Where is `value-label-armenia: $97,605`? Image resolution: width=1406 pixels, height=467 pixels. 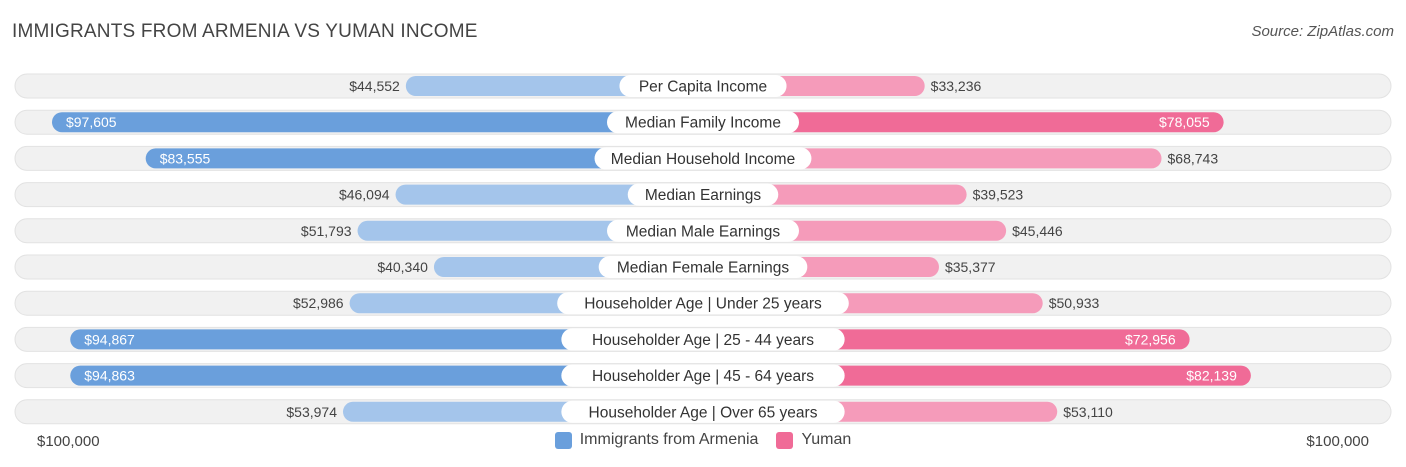
value-label-armenia: $97,605 is located at coordinates (91, 122).